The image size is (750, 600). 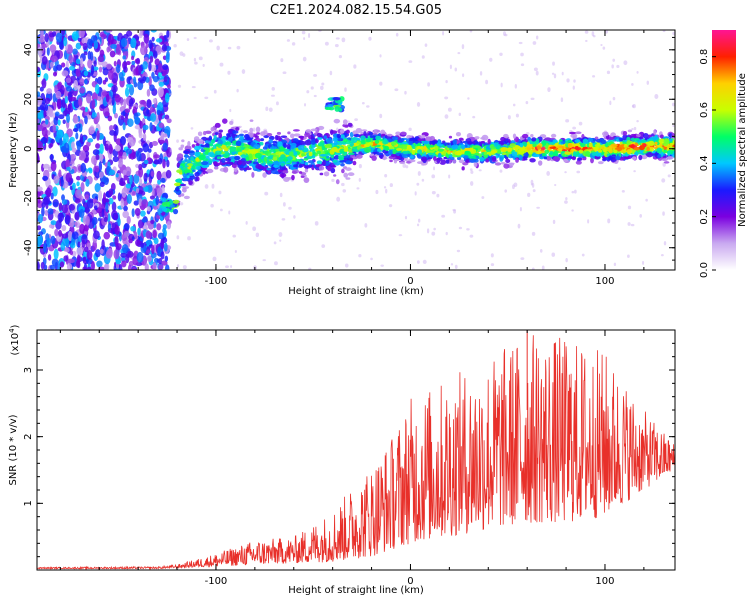 What do you see at coordinates (604, 581) in the screenshot?
I see `snr-x-tick-label: 100` at bounding box center [604, 581].